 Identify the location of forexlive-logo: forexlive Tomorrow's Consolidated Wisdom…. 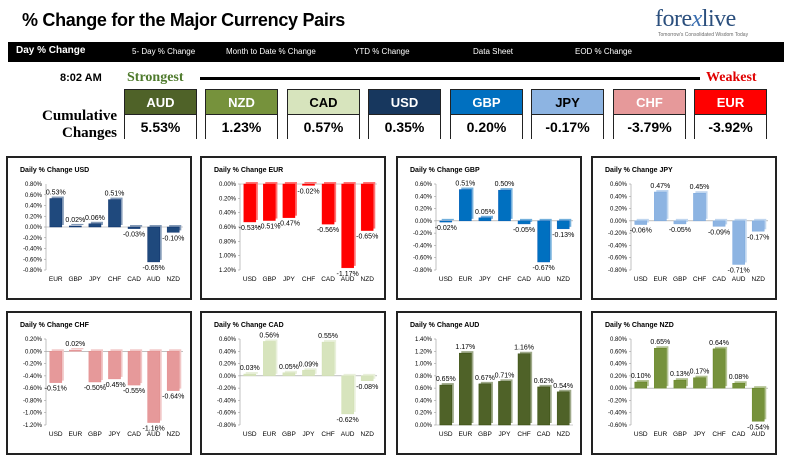
(715, 22).